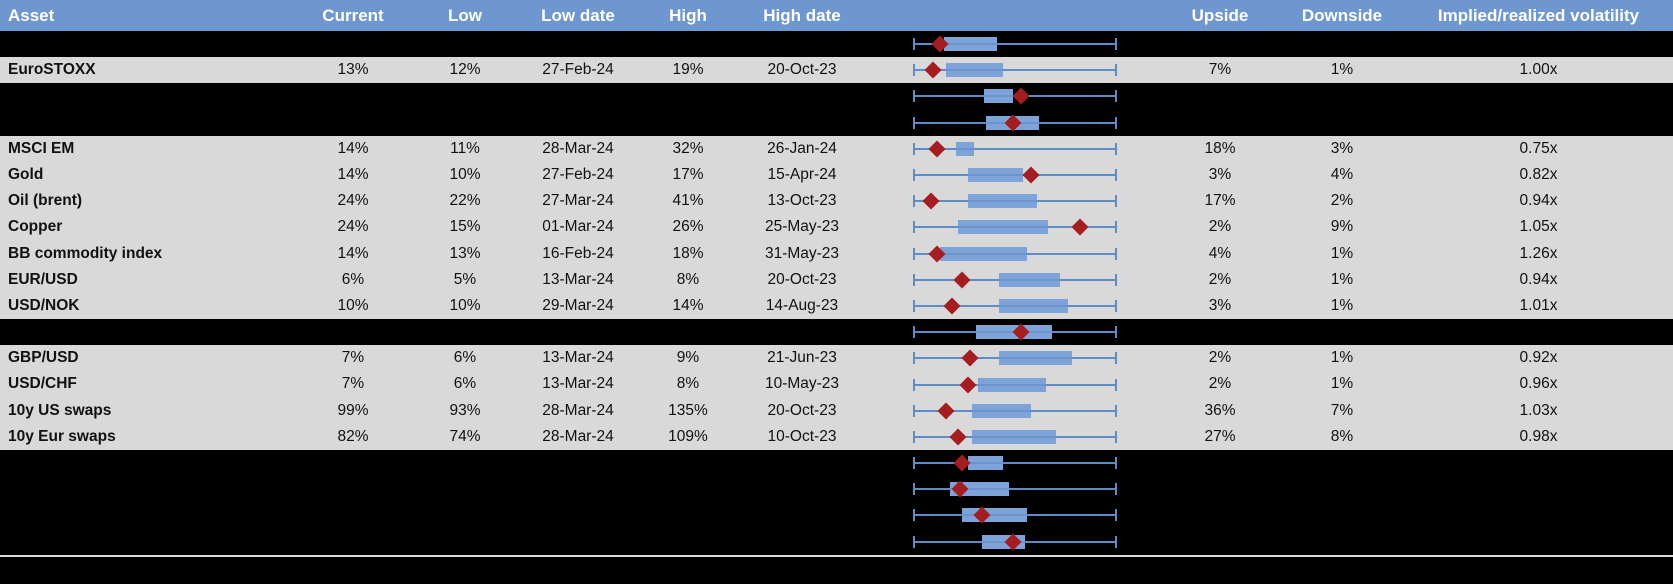 Image resolution: width=1673 pixels, height=584 pixels. Describe the element at coordinates (688, 201) in the screenshot. I see `high-cell: 41%` at that location.